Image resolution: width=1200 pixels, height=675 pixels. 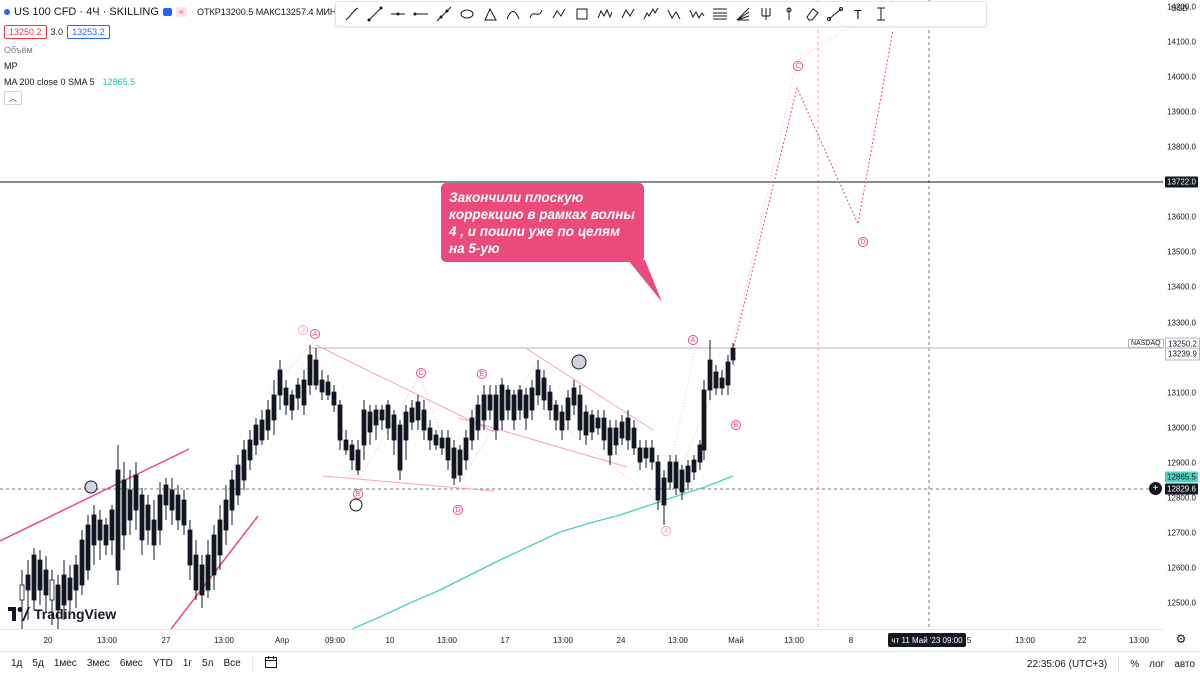 What do you see at coordinates (1135, 664) in the screenshot?
I see `percent-toggle: %` at bounding box center [1135, 664].